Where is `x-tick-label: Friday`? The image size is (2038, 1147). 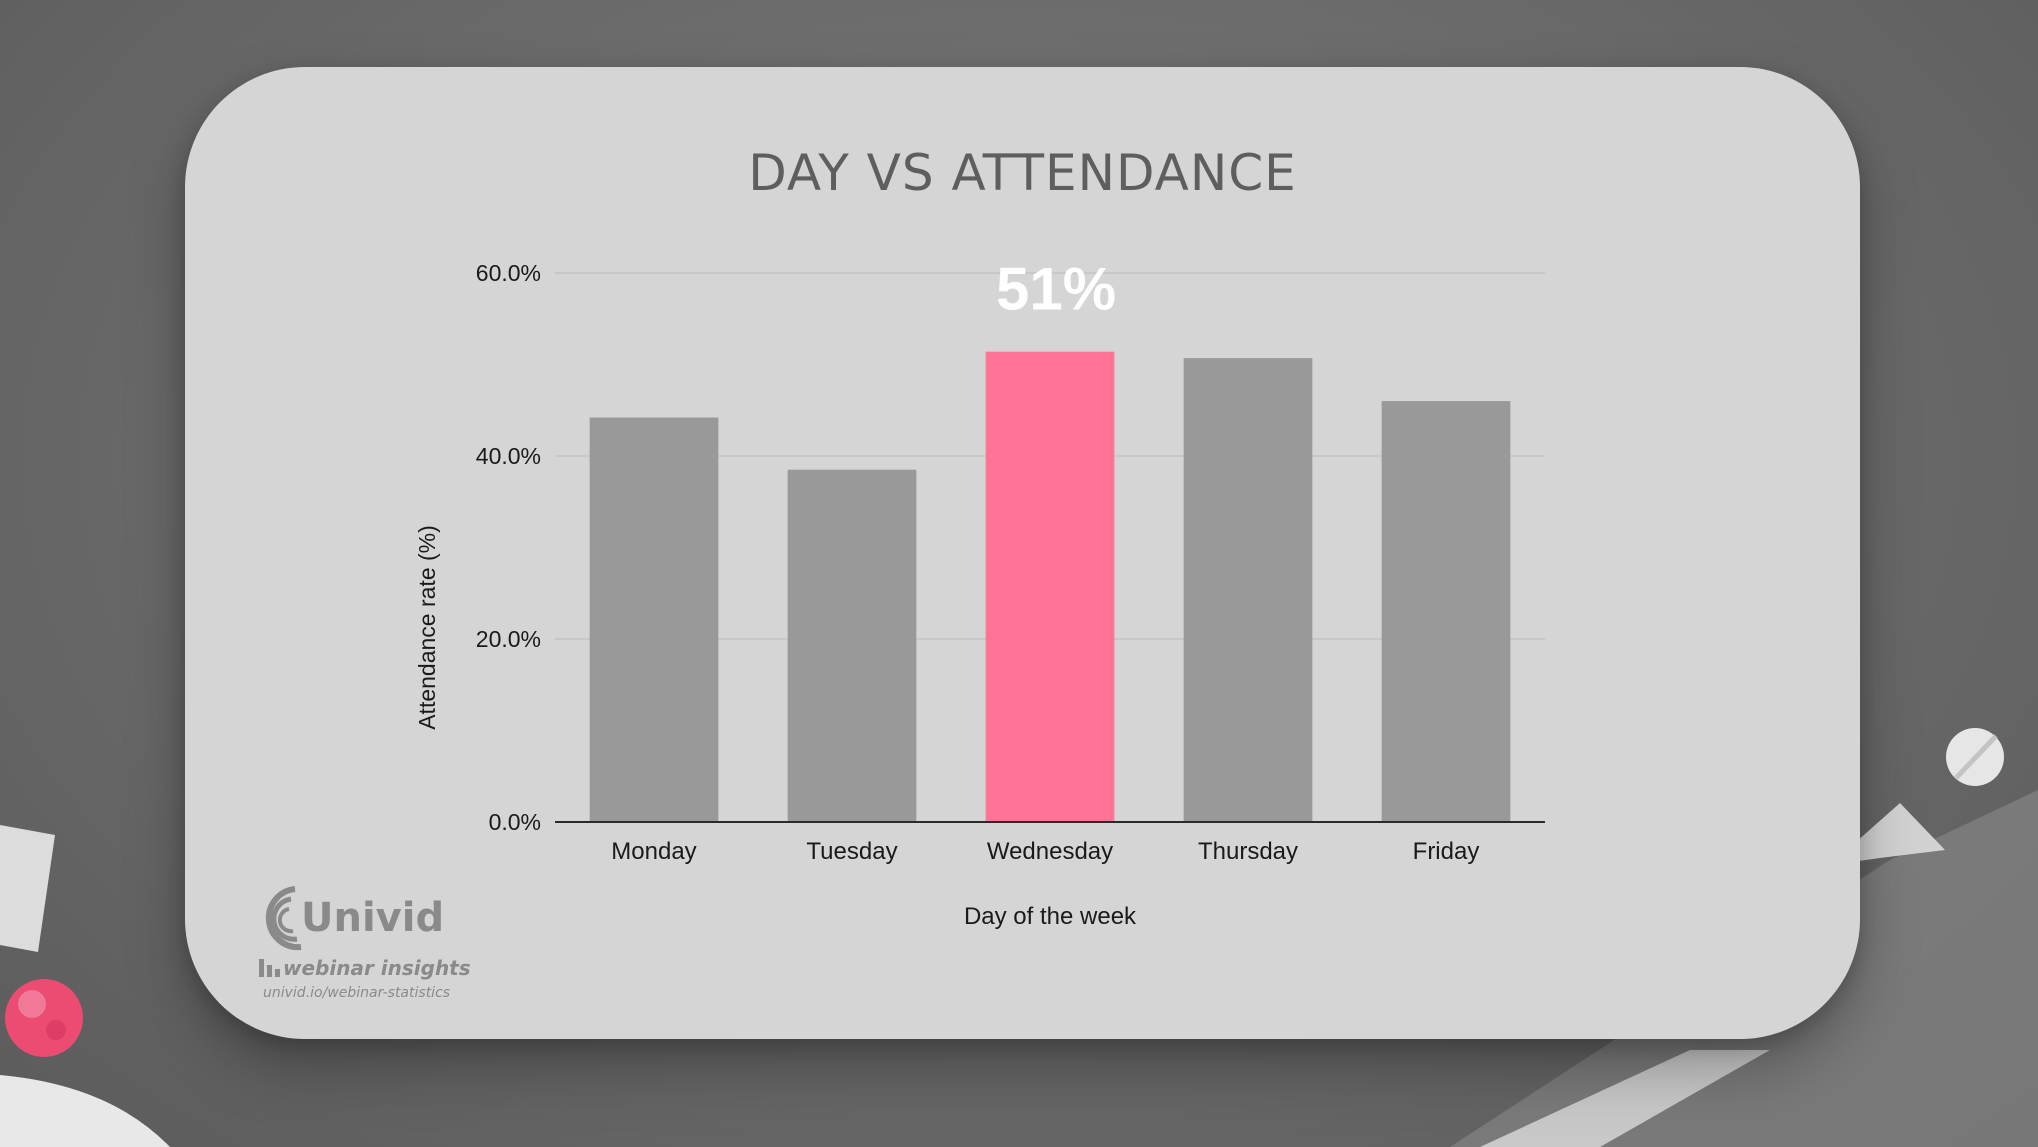
x-tick-label: Friday is located at coordinates (1446, 851).